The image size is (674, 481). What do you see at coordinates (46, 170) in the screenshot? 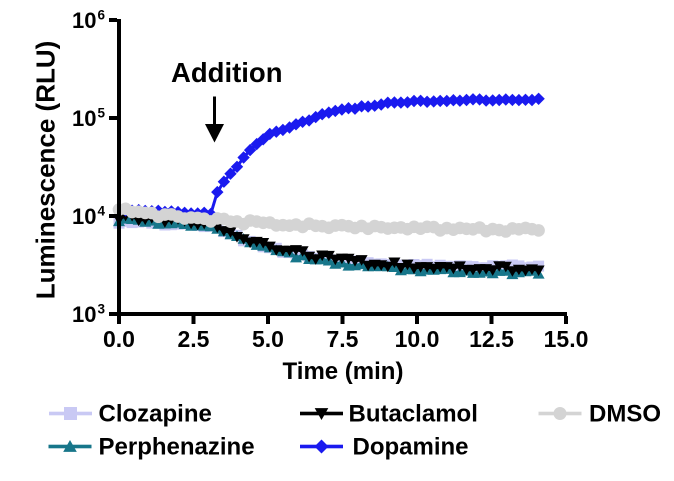
I see `svg-text: Luminescence (RLU)` at bounding box center [46, 170].